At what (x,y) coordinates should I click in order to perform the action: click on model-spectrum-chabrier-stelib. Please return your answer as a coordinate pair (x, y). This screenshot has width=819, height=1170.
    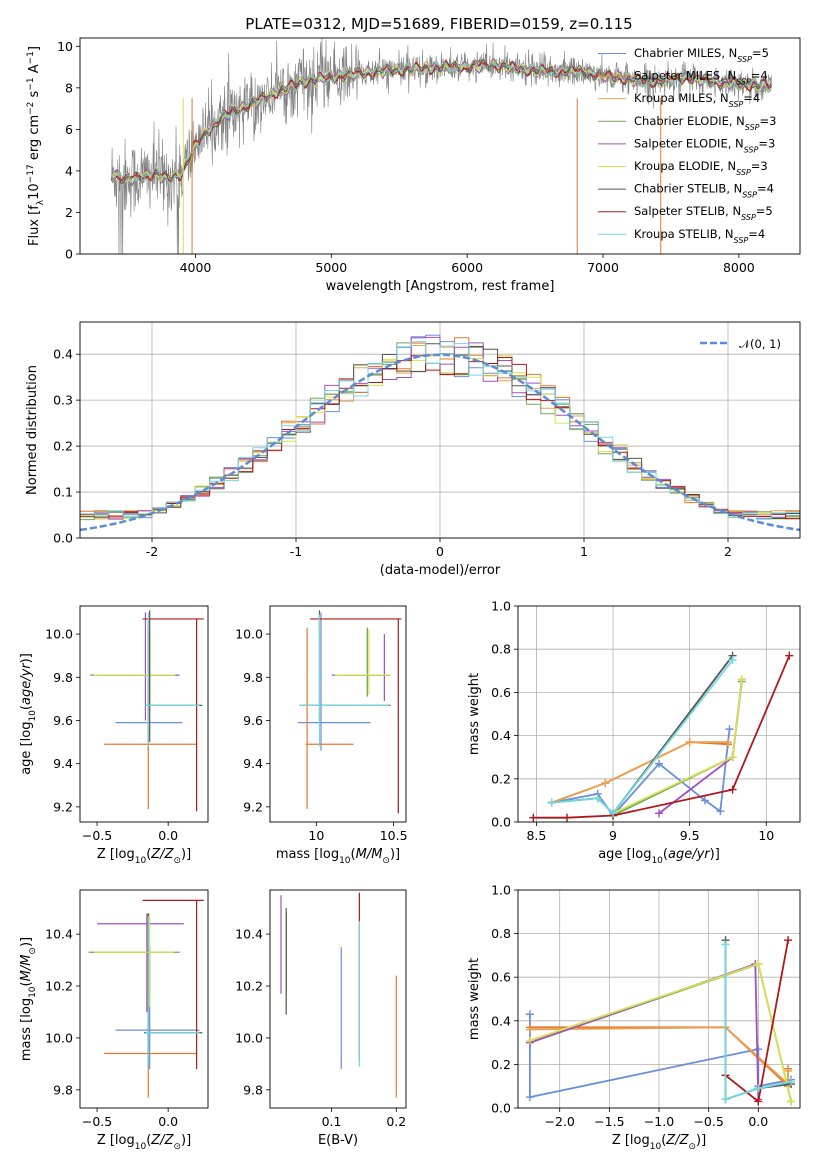
    Looking at the image, I should click on (441, 121).